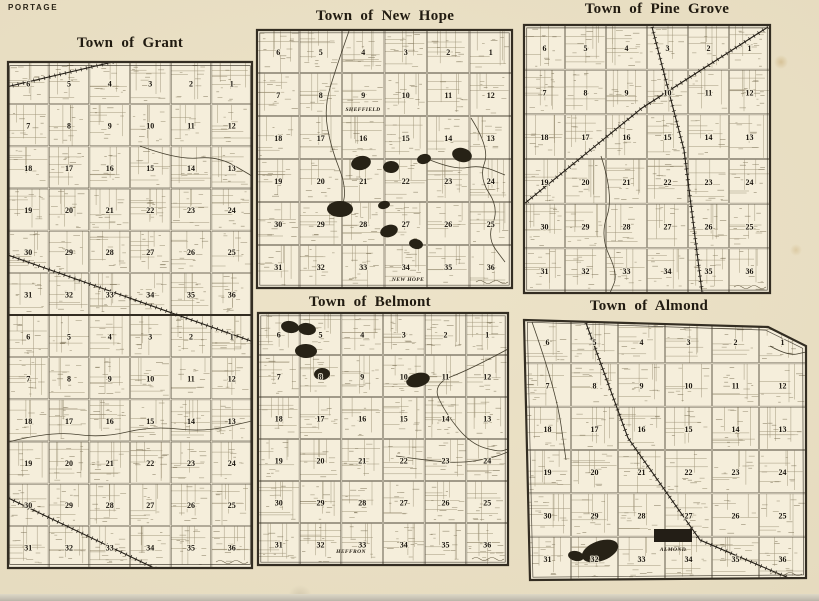  What do you see at coordinates (709, 137) in the screenshot?
I see `svg-text: 14` at bounding box center [709, 137].